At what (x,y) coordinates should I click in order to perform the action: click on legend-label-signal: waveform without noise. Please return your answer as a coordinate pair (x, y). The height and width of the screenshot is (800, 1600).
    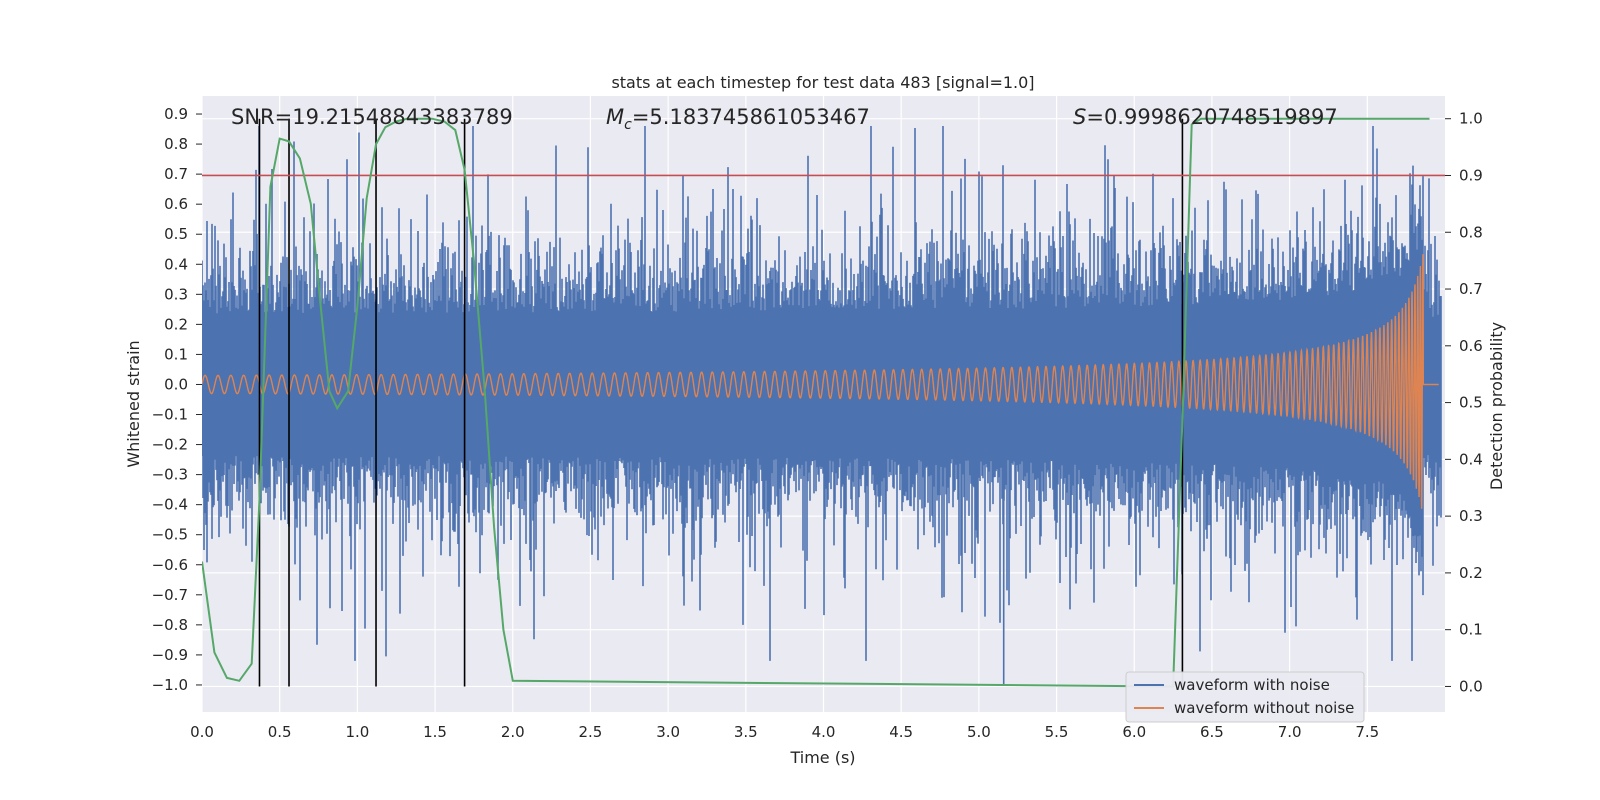
    Looking at the image, I should click on (1264, 708).